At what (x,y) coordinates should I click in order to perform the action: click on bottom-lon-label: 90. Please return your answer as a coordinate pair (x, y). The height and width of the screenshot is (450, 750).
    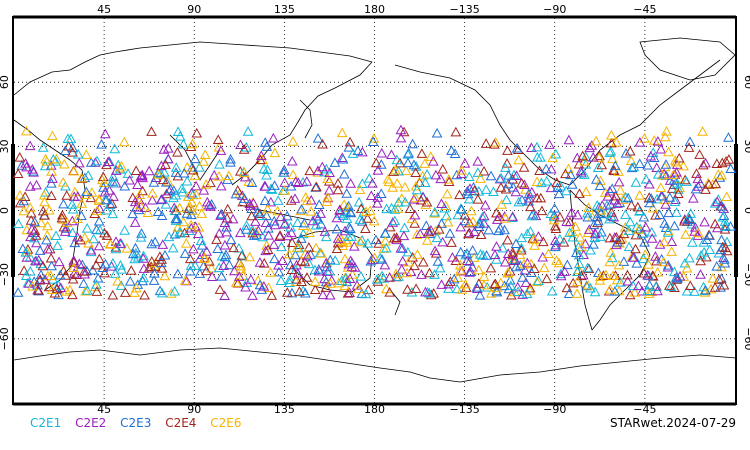
    Looking at the image, I should click on (194, 409).